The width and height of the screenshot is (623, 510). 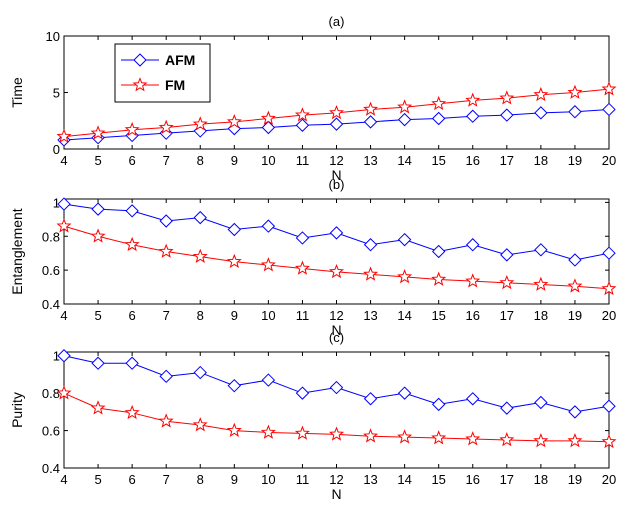 What do you see at coordinates (51, 270) in the screenshot?
I see `y-tick-label: 0.6` at bounding box center [51, 270].